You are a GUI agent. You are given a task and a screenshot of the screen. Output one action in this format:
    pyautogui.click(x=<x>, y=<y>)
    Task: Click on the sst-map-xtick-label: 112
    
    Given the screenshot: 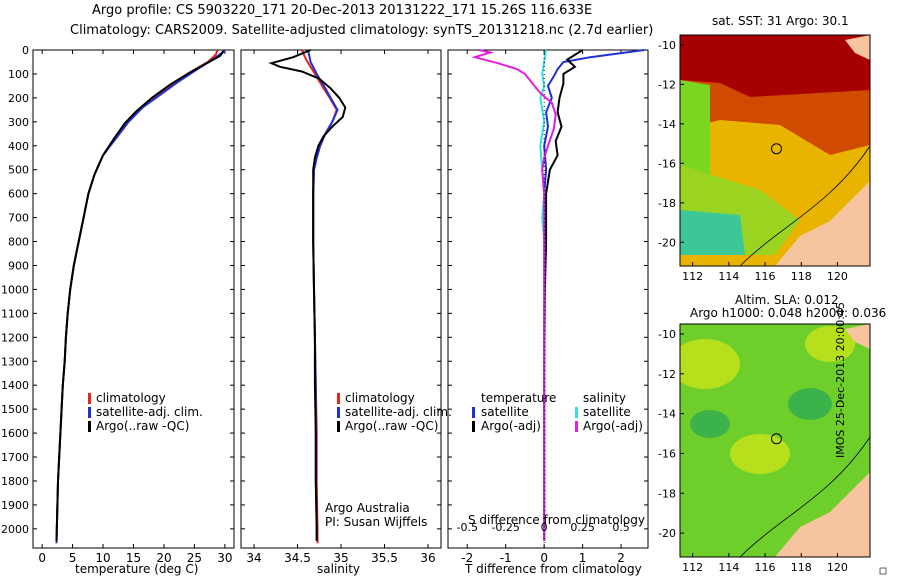 What is the action you would take?
    pyautogui.click(x=692, y=276)
    